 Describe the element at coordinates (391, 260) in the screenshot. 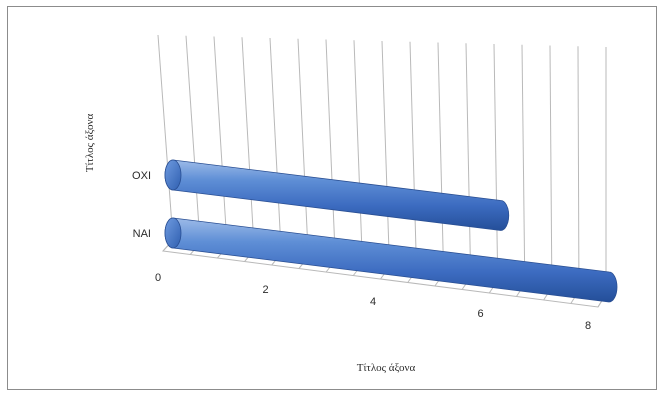

I see `bar-yes` at that location.